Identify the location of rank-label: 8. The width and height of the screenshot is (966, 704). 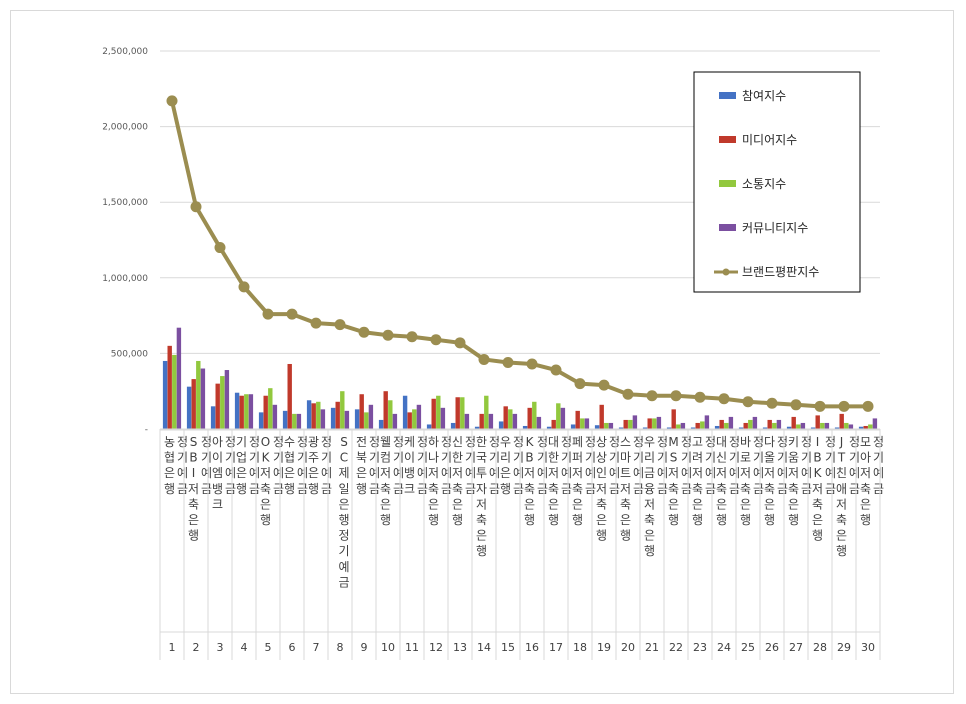
(340, 647).